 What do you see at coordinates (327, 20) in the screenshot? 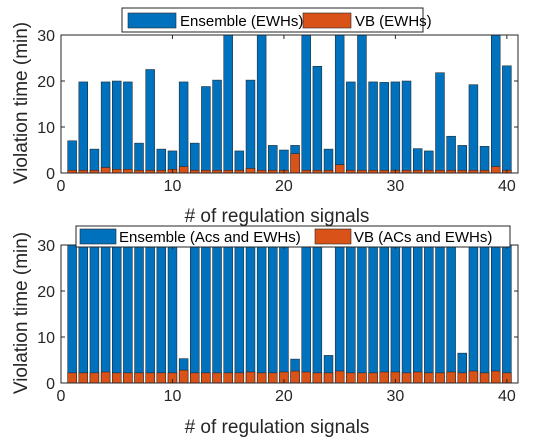
I see `legend-swatch-vb` at bounding box center [327, 20].